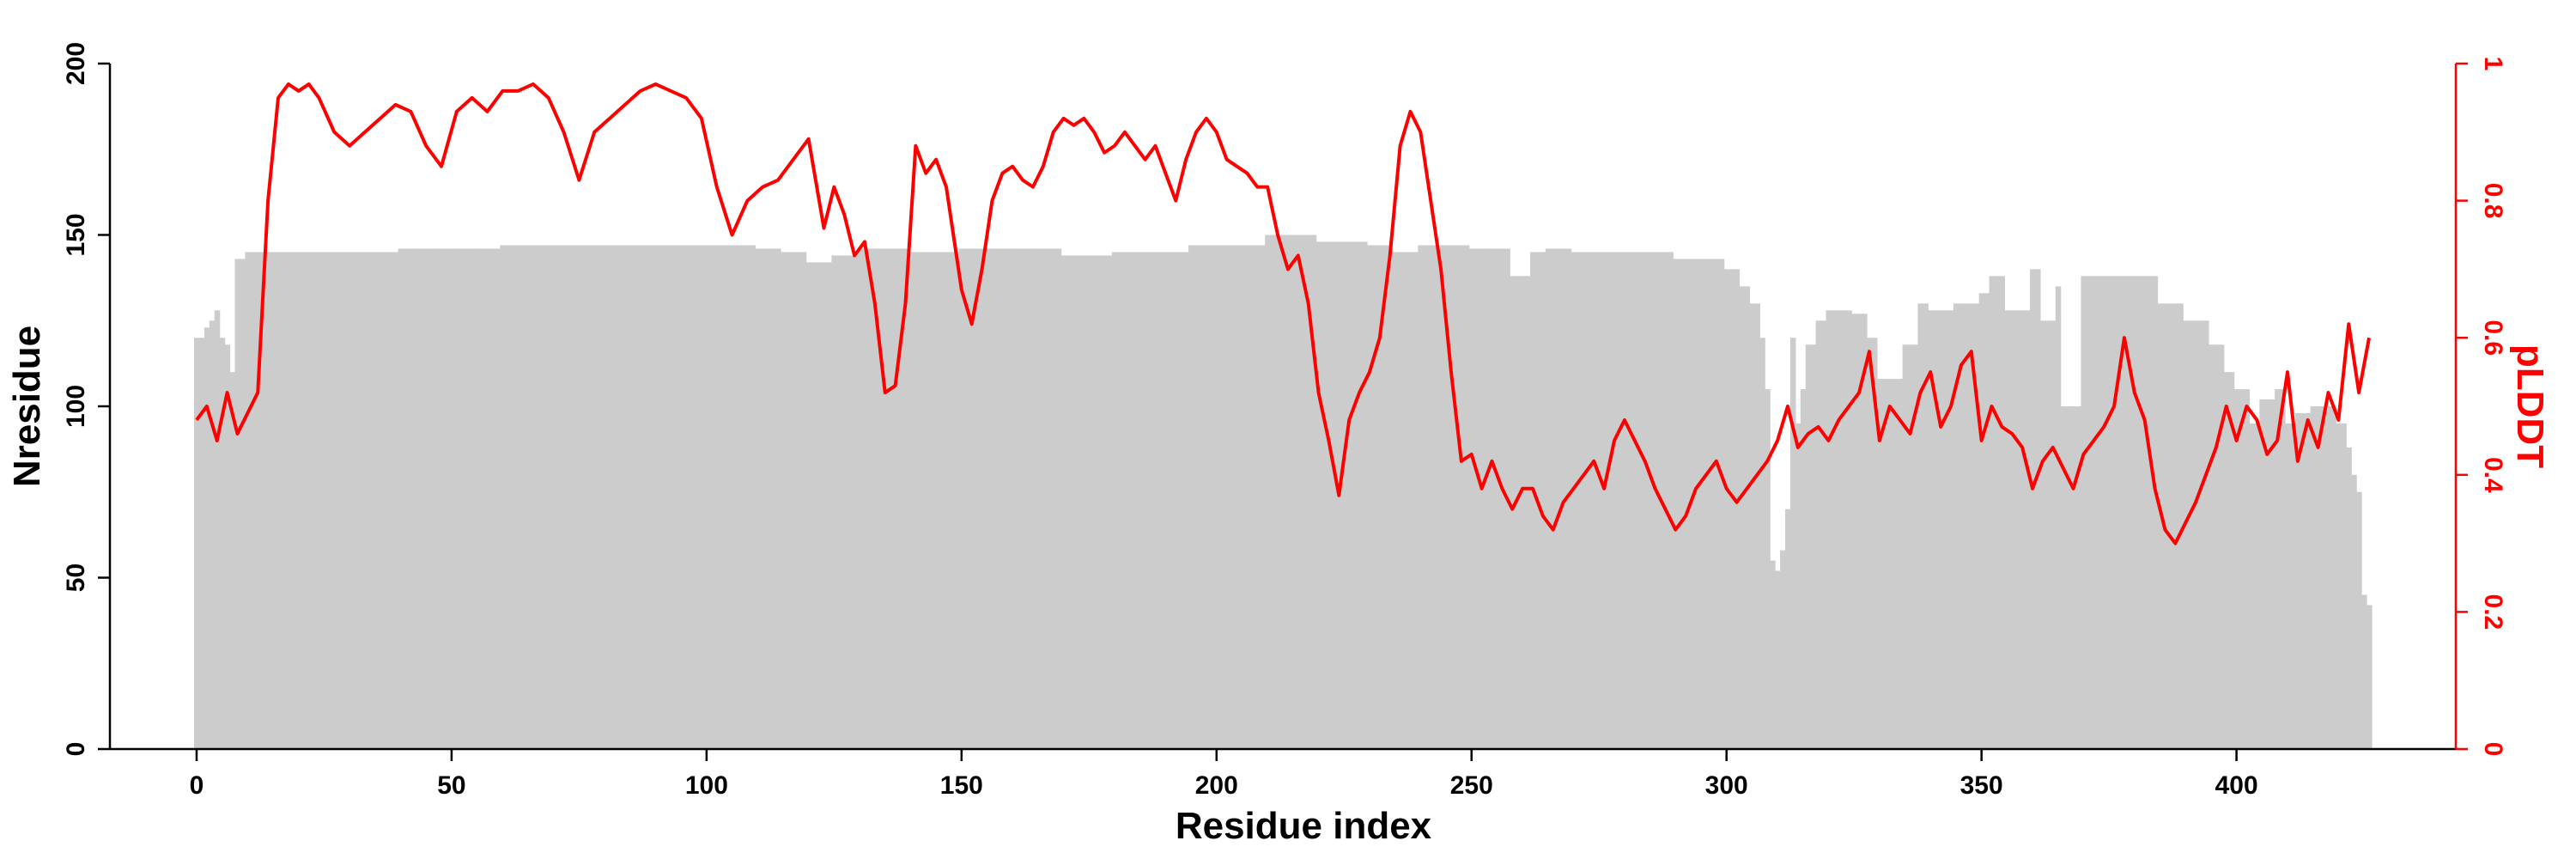 This screenshot has height=859, width=2576. Describe the element at coordinates (76, 750) in the screenshot. I see `y-left-tick-label: 0` at that location.